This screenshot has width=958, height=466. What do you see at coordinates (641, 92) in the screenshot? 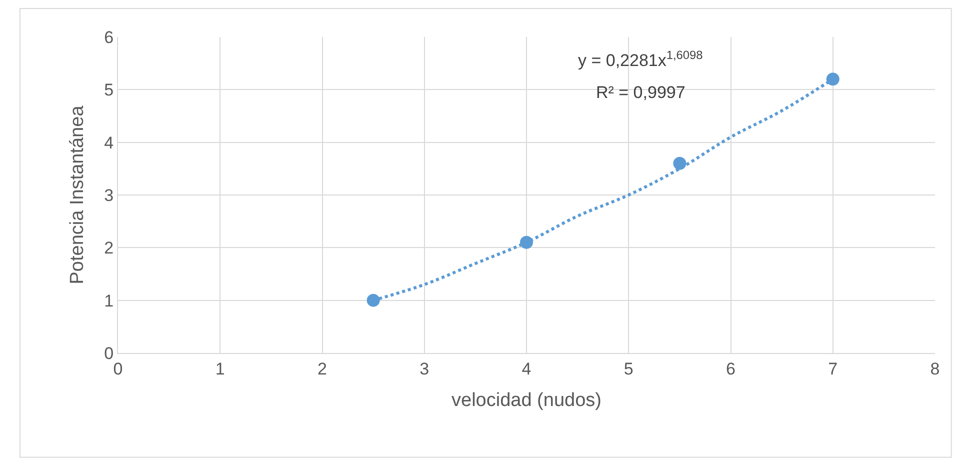
I see `annotation: R² = 0,9997` at bounding box center [641, 92].